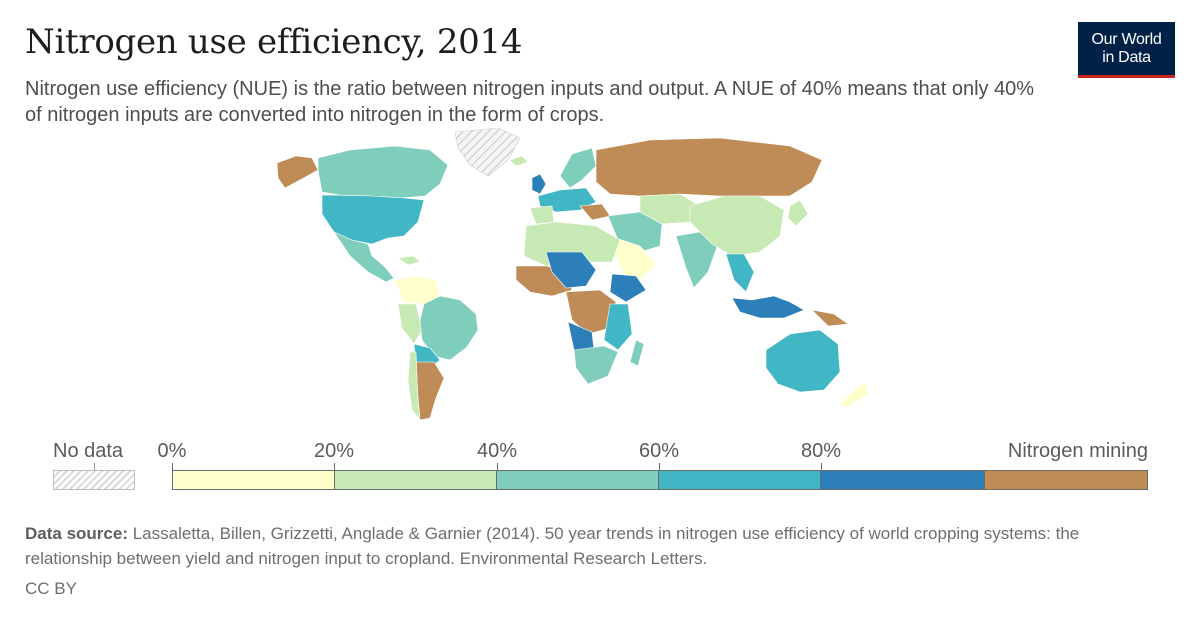 Image resolution: width=1200 pixels, height=627 pixels. Describe the element at coordinates (410, 324) in the screenshot. I see `region-peru` at that location.